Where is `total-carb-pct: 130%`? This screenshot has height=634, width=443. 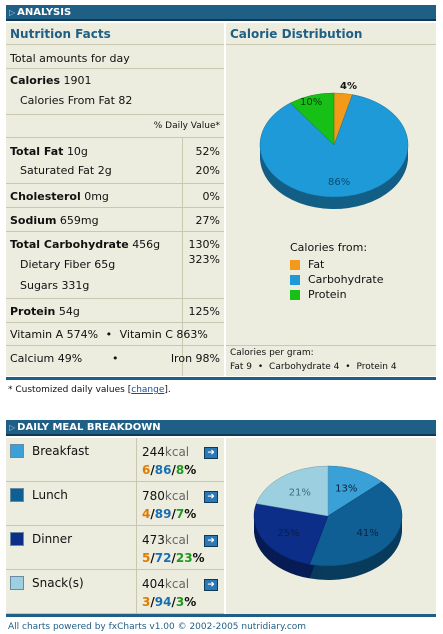
total-carb-pct: 130% is located at coordinates (204, 244).